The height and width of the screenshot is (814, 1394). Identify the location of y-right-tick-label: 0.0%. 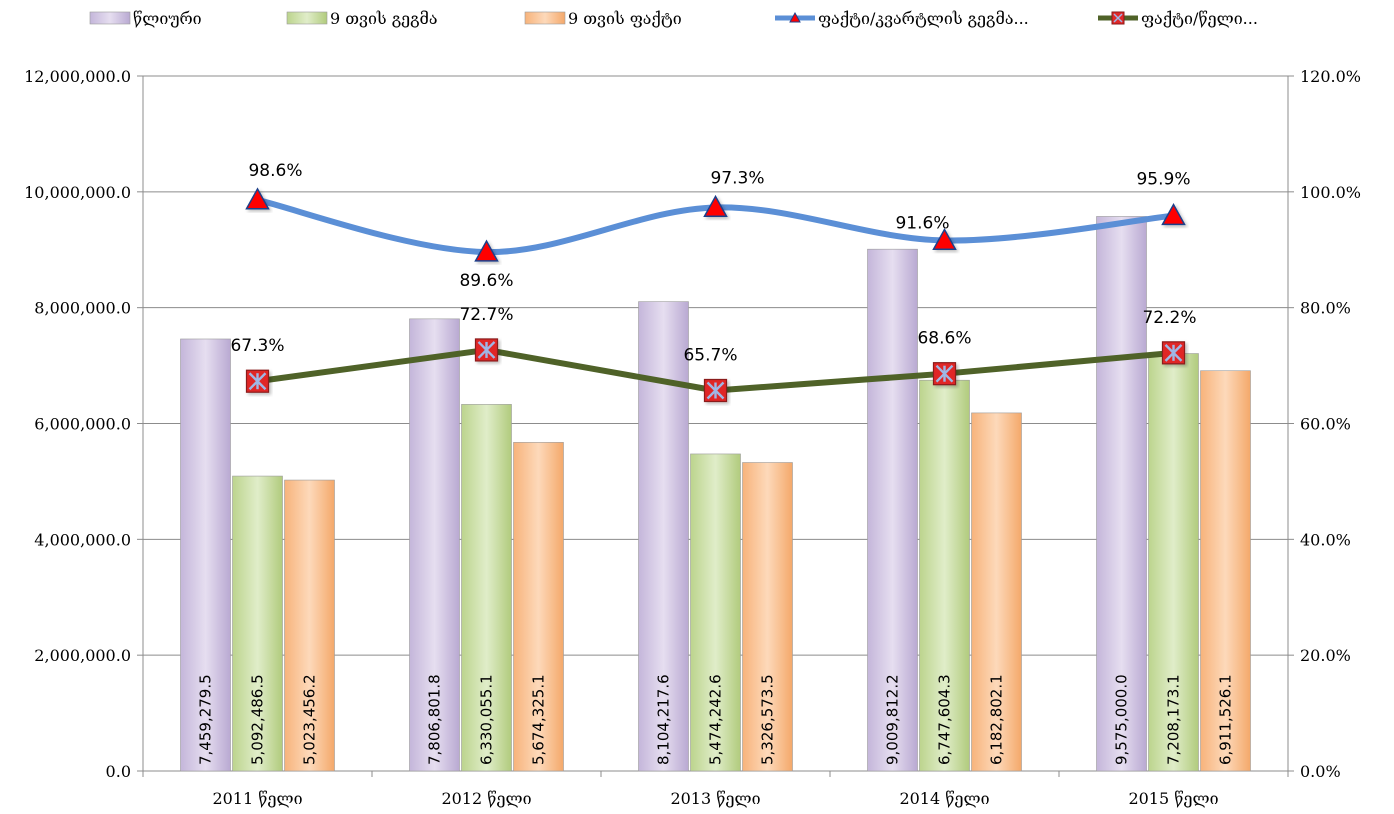
(1320, 771).